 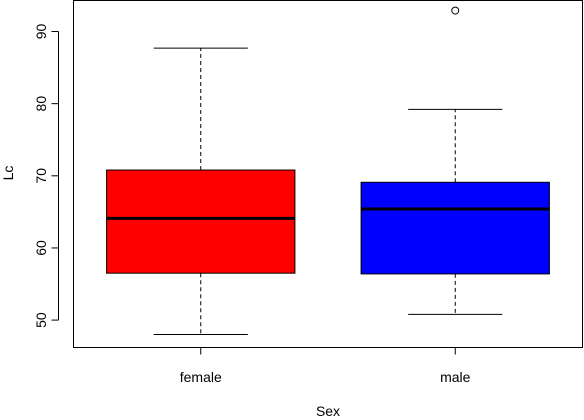 What do you see at coordinates (455, 377) in the screenshot?
I see `x-tick-label: male` at bounding box center [455, 377].